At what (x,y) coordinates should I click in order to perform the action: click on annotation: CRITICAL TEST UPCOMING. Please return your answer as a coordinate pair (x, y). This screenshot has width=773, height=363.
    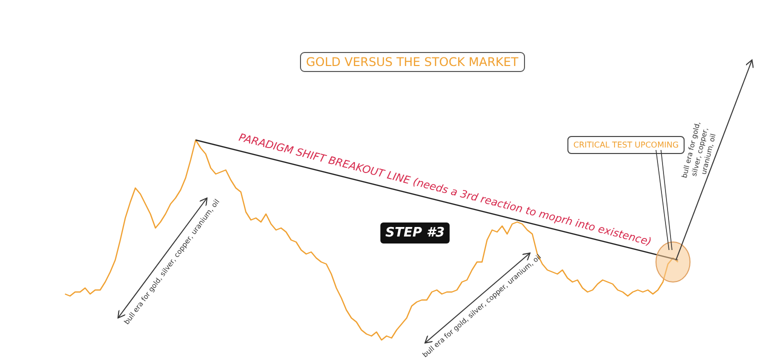
    Looking at the image, I should click on (626, 145).